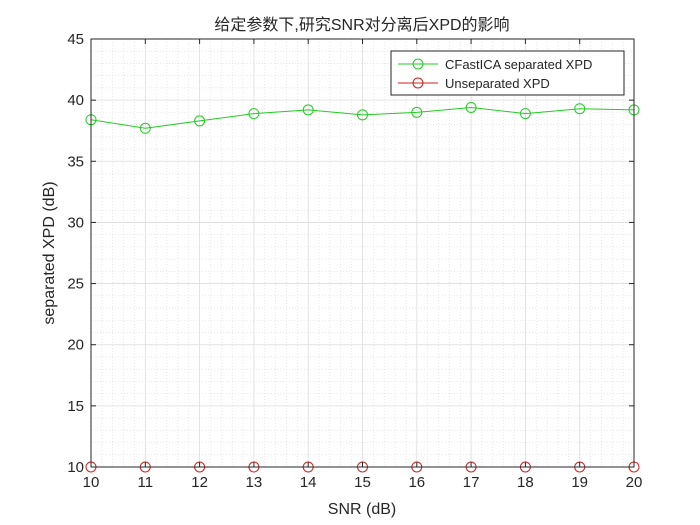 The image size is (700, 525). What do you see at coordinates (361, 25) in the screenshot?
I see `chart-title: 给定参数下,研究SNR对分离后XPD的影响` at bounding box center [361, 25].